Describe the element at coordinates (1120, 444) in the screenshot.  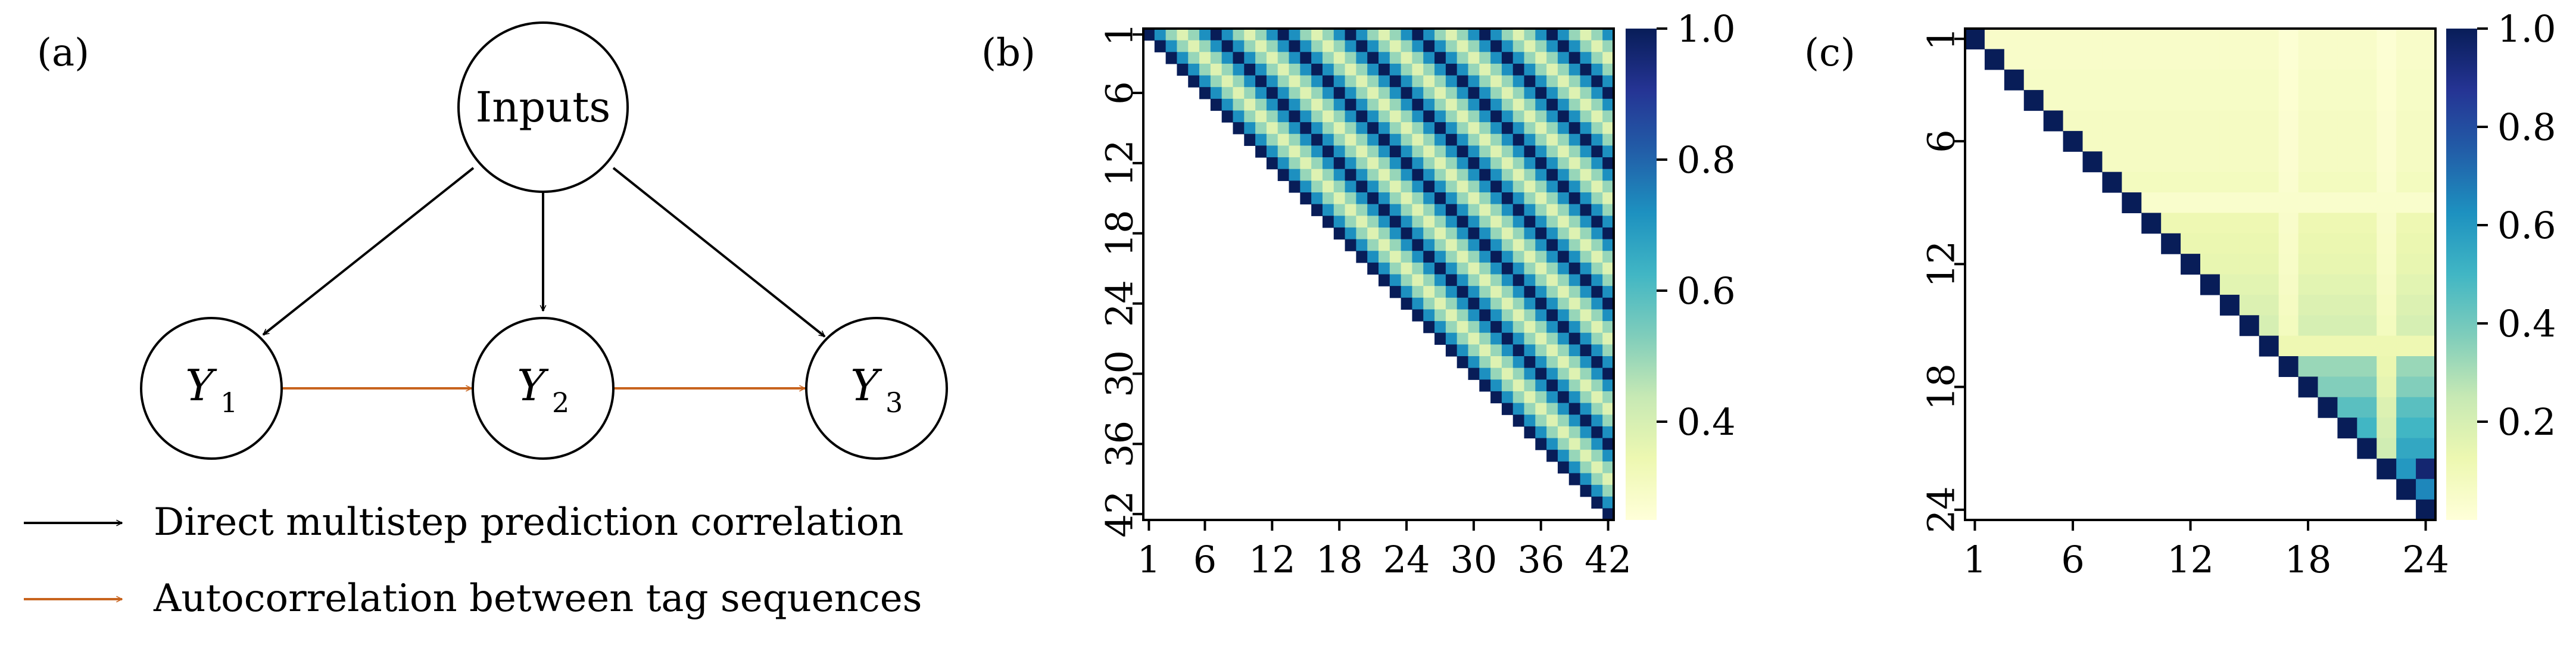
I see `y-tick-label: 36` at that location.